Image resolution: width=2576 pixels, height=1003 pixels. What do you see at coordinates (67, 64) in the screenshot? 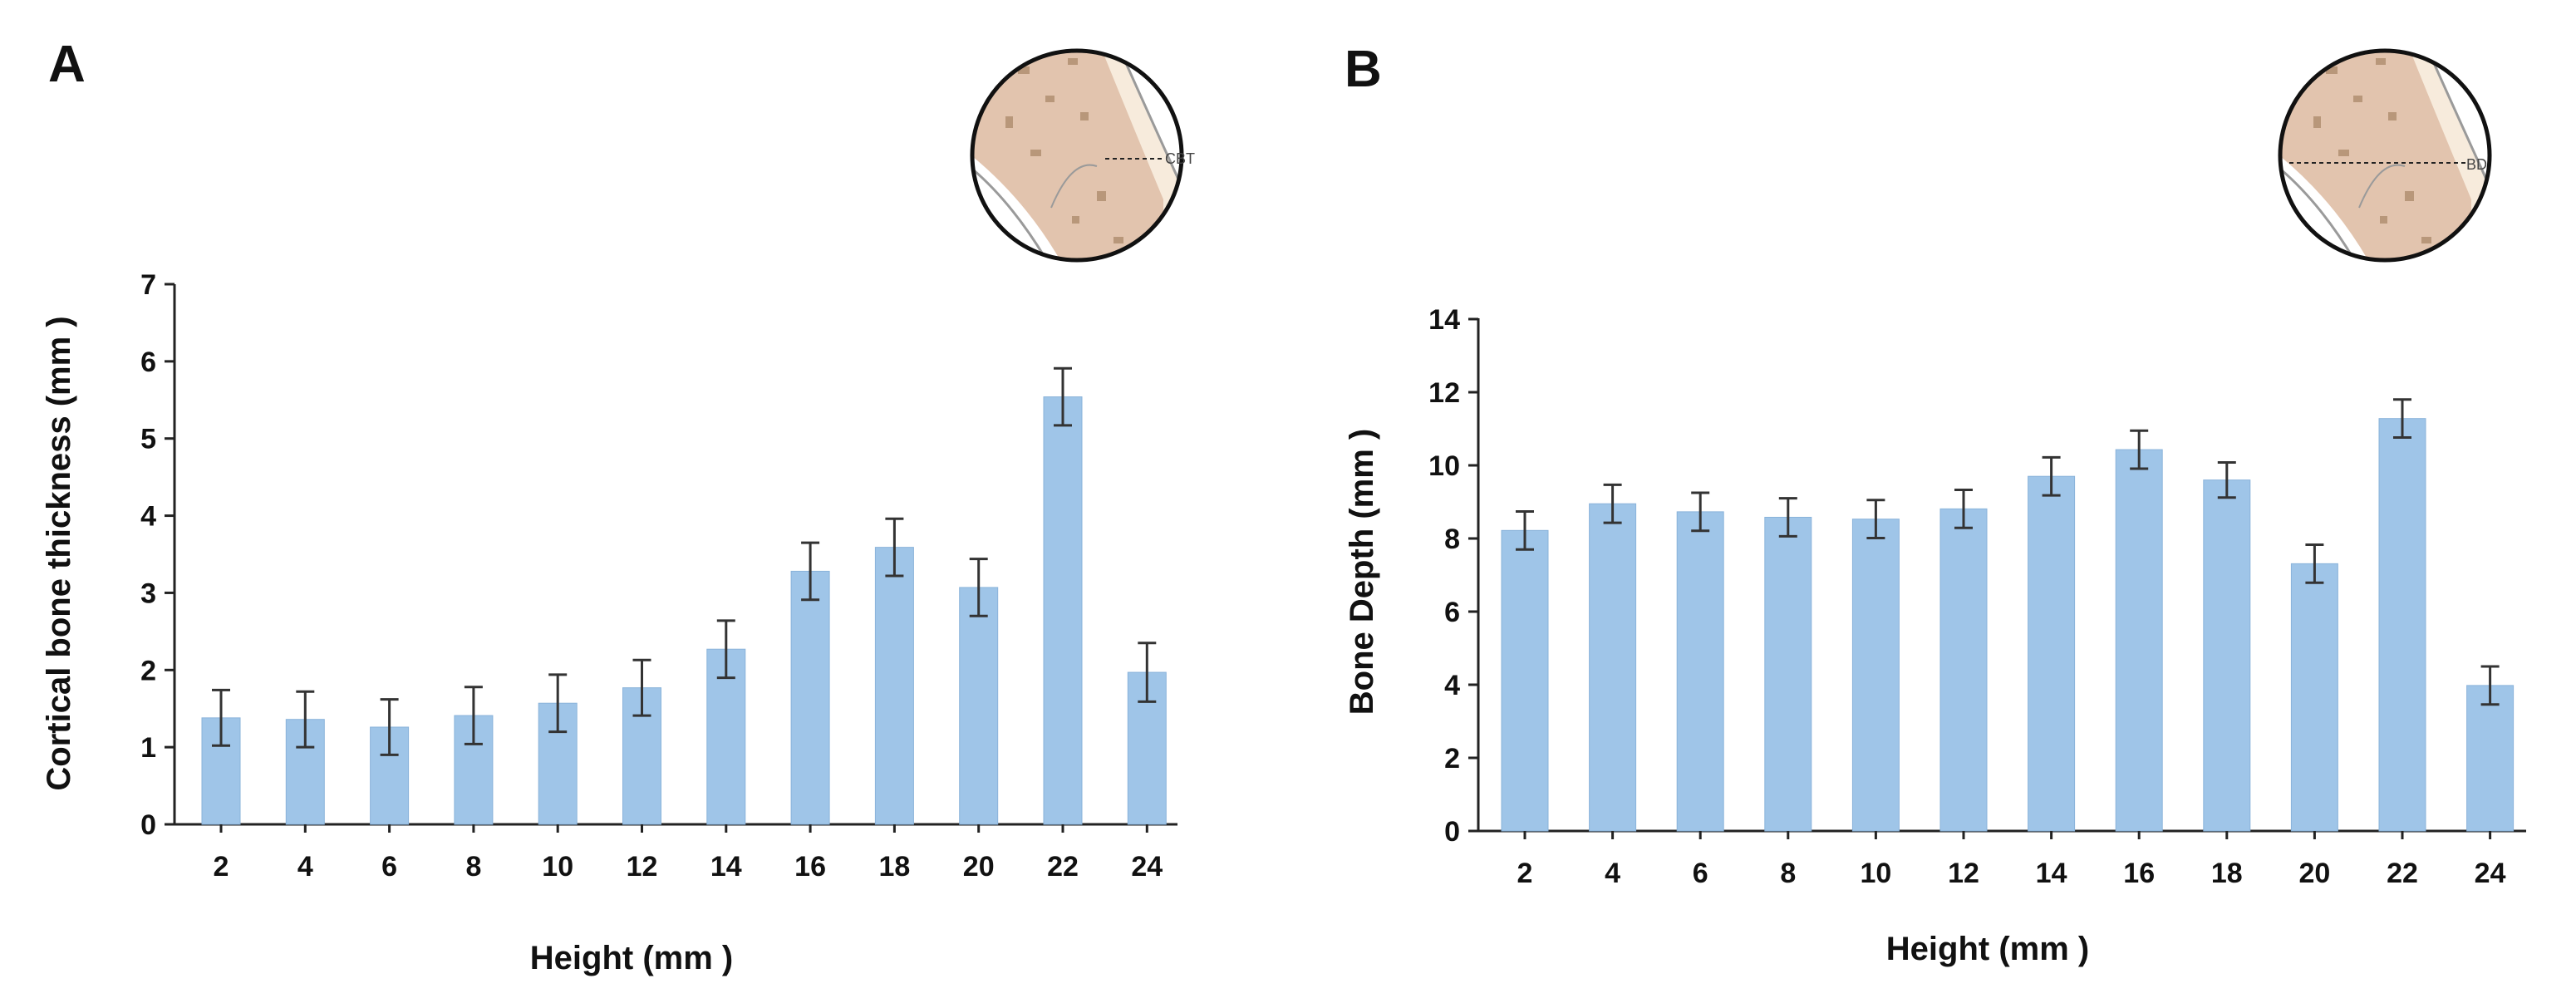
I see `panel-letter-a: A` at bounding box center [67, 64].